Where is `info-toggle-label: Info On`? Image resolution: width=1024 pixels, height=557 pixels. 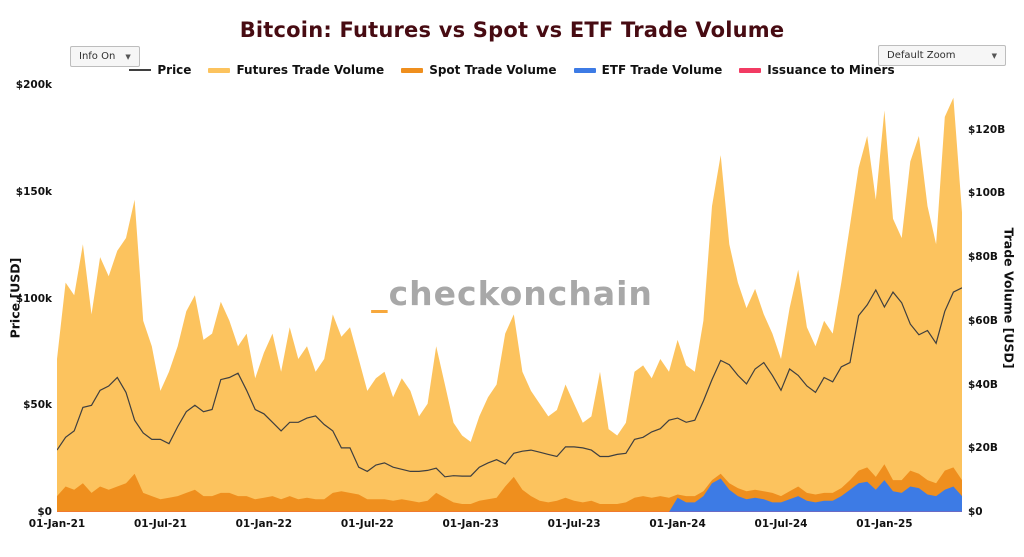
info-toggle-label: Info On is located at coordinates (97, 56).